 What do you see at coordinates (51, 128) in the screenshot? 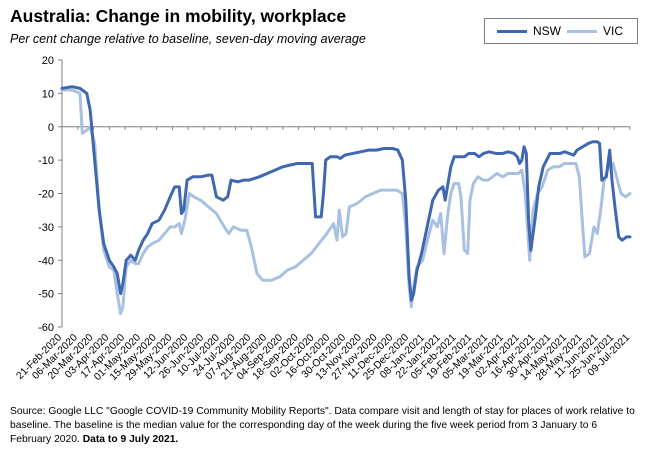
I see `y-tick-label: 0` at bounding box center [51, 128].